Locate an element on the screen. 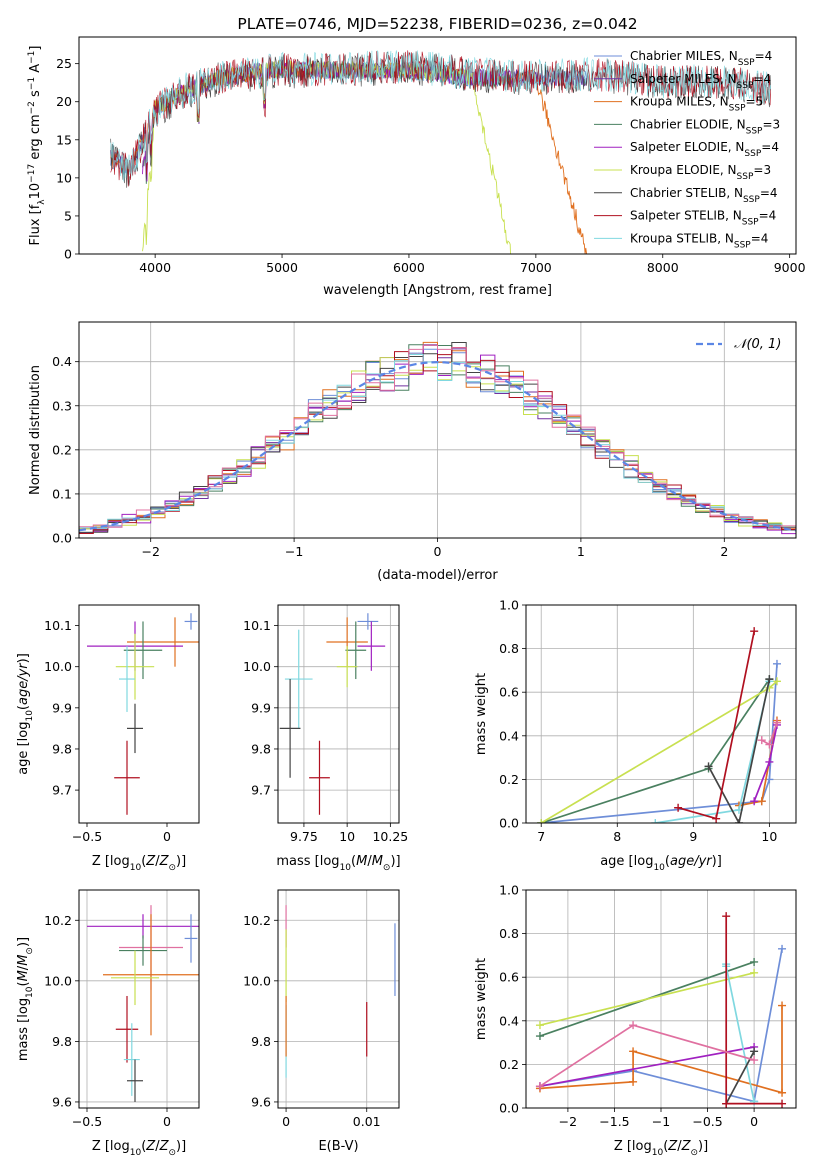 The height and width of the screenshot is (1170, 819). x-tick-label: 10.25 is located at coordinates (390, 836).